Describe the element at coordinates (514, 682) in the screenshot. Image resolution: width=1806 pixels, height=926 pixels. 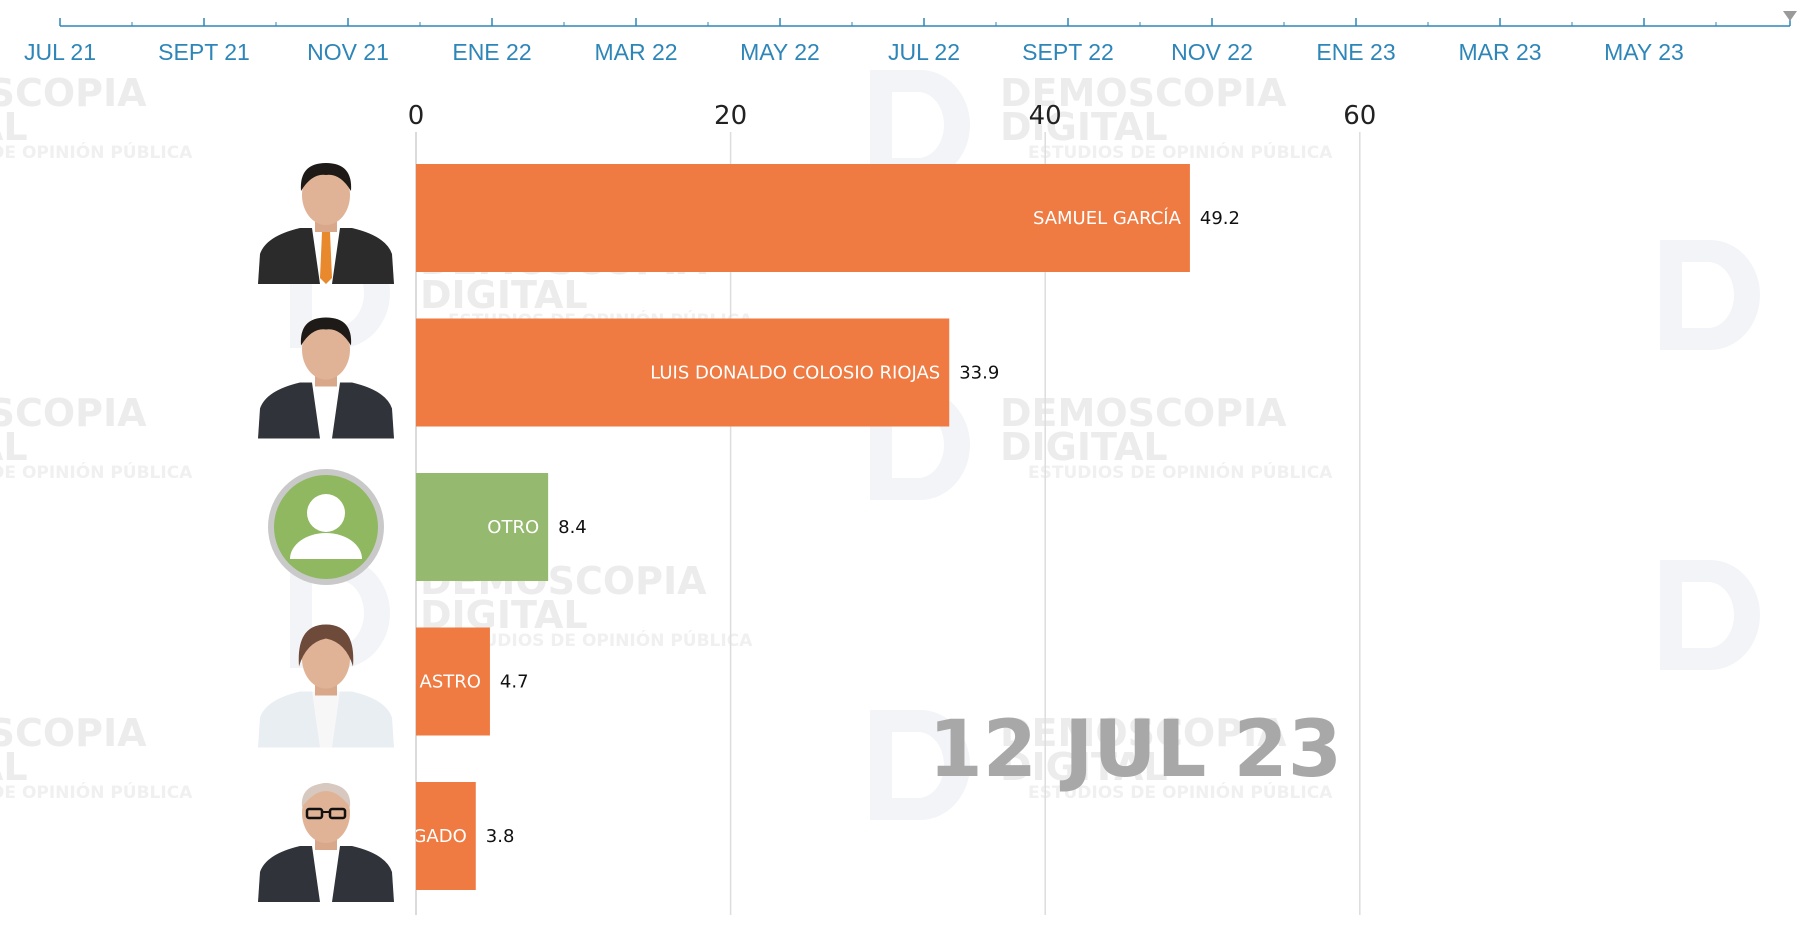
I see `bar-value-label: 4.7` at that location.